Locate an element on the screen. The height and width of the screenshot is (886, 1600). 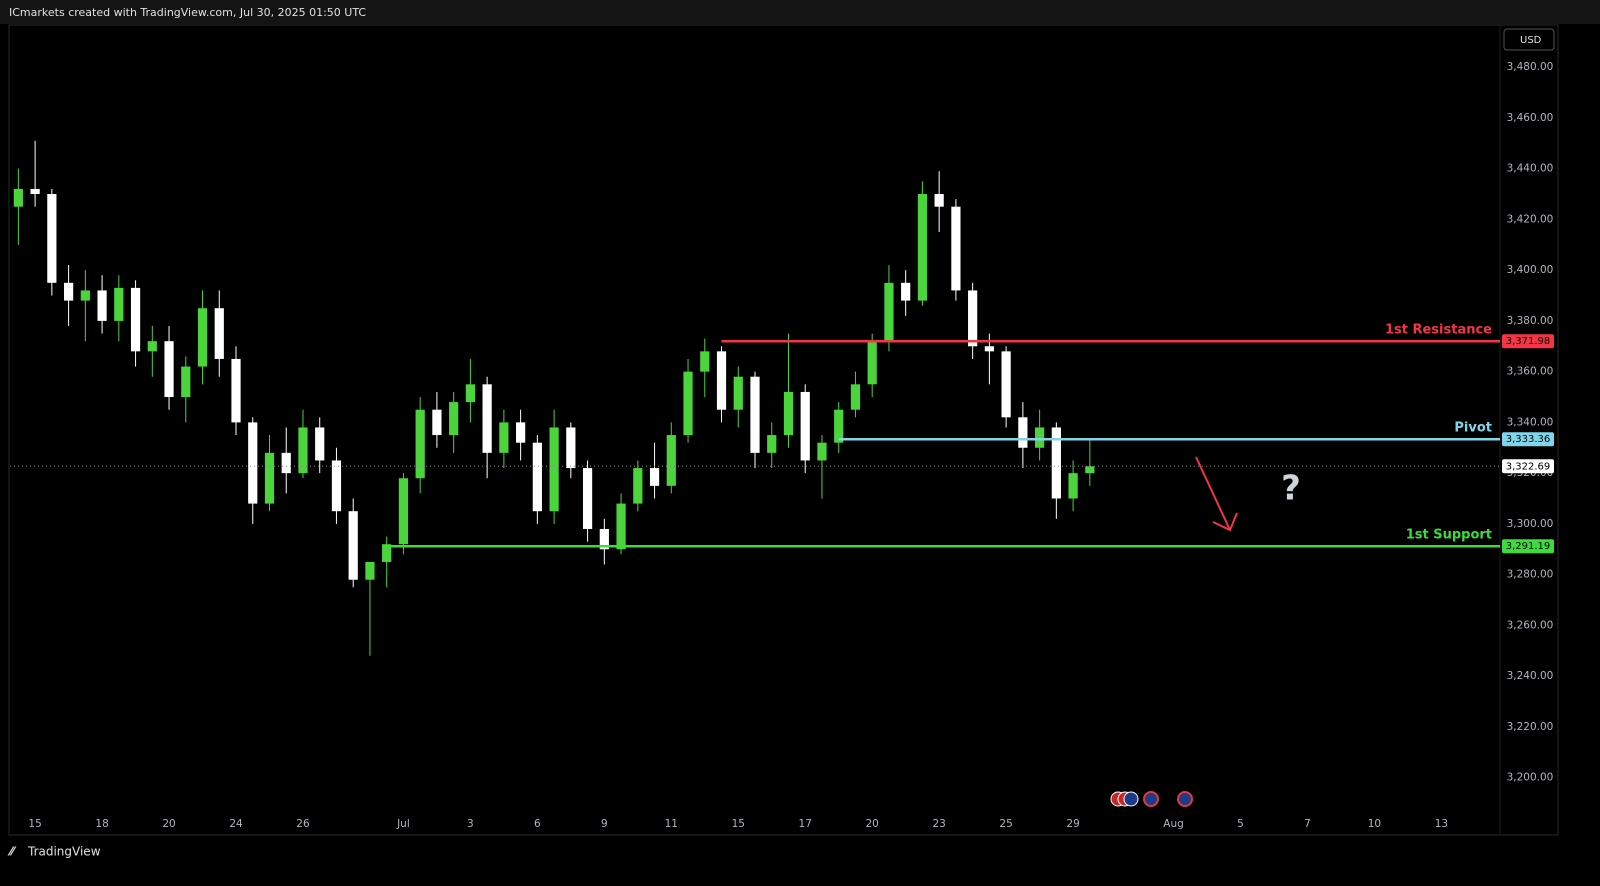
y-tick-label: 3,260.00 is located at coordinates (1530, 625).